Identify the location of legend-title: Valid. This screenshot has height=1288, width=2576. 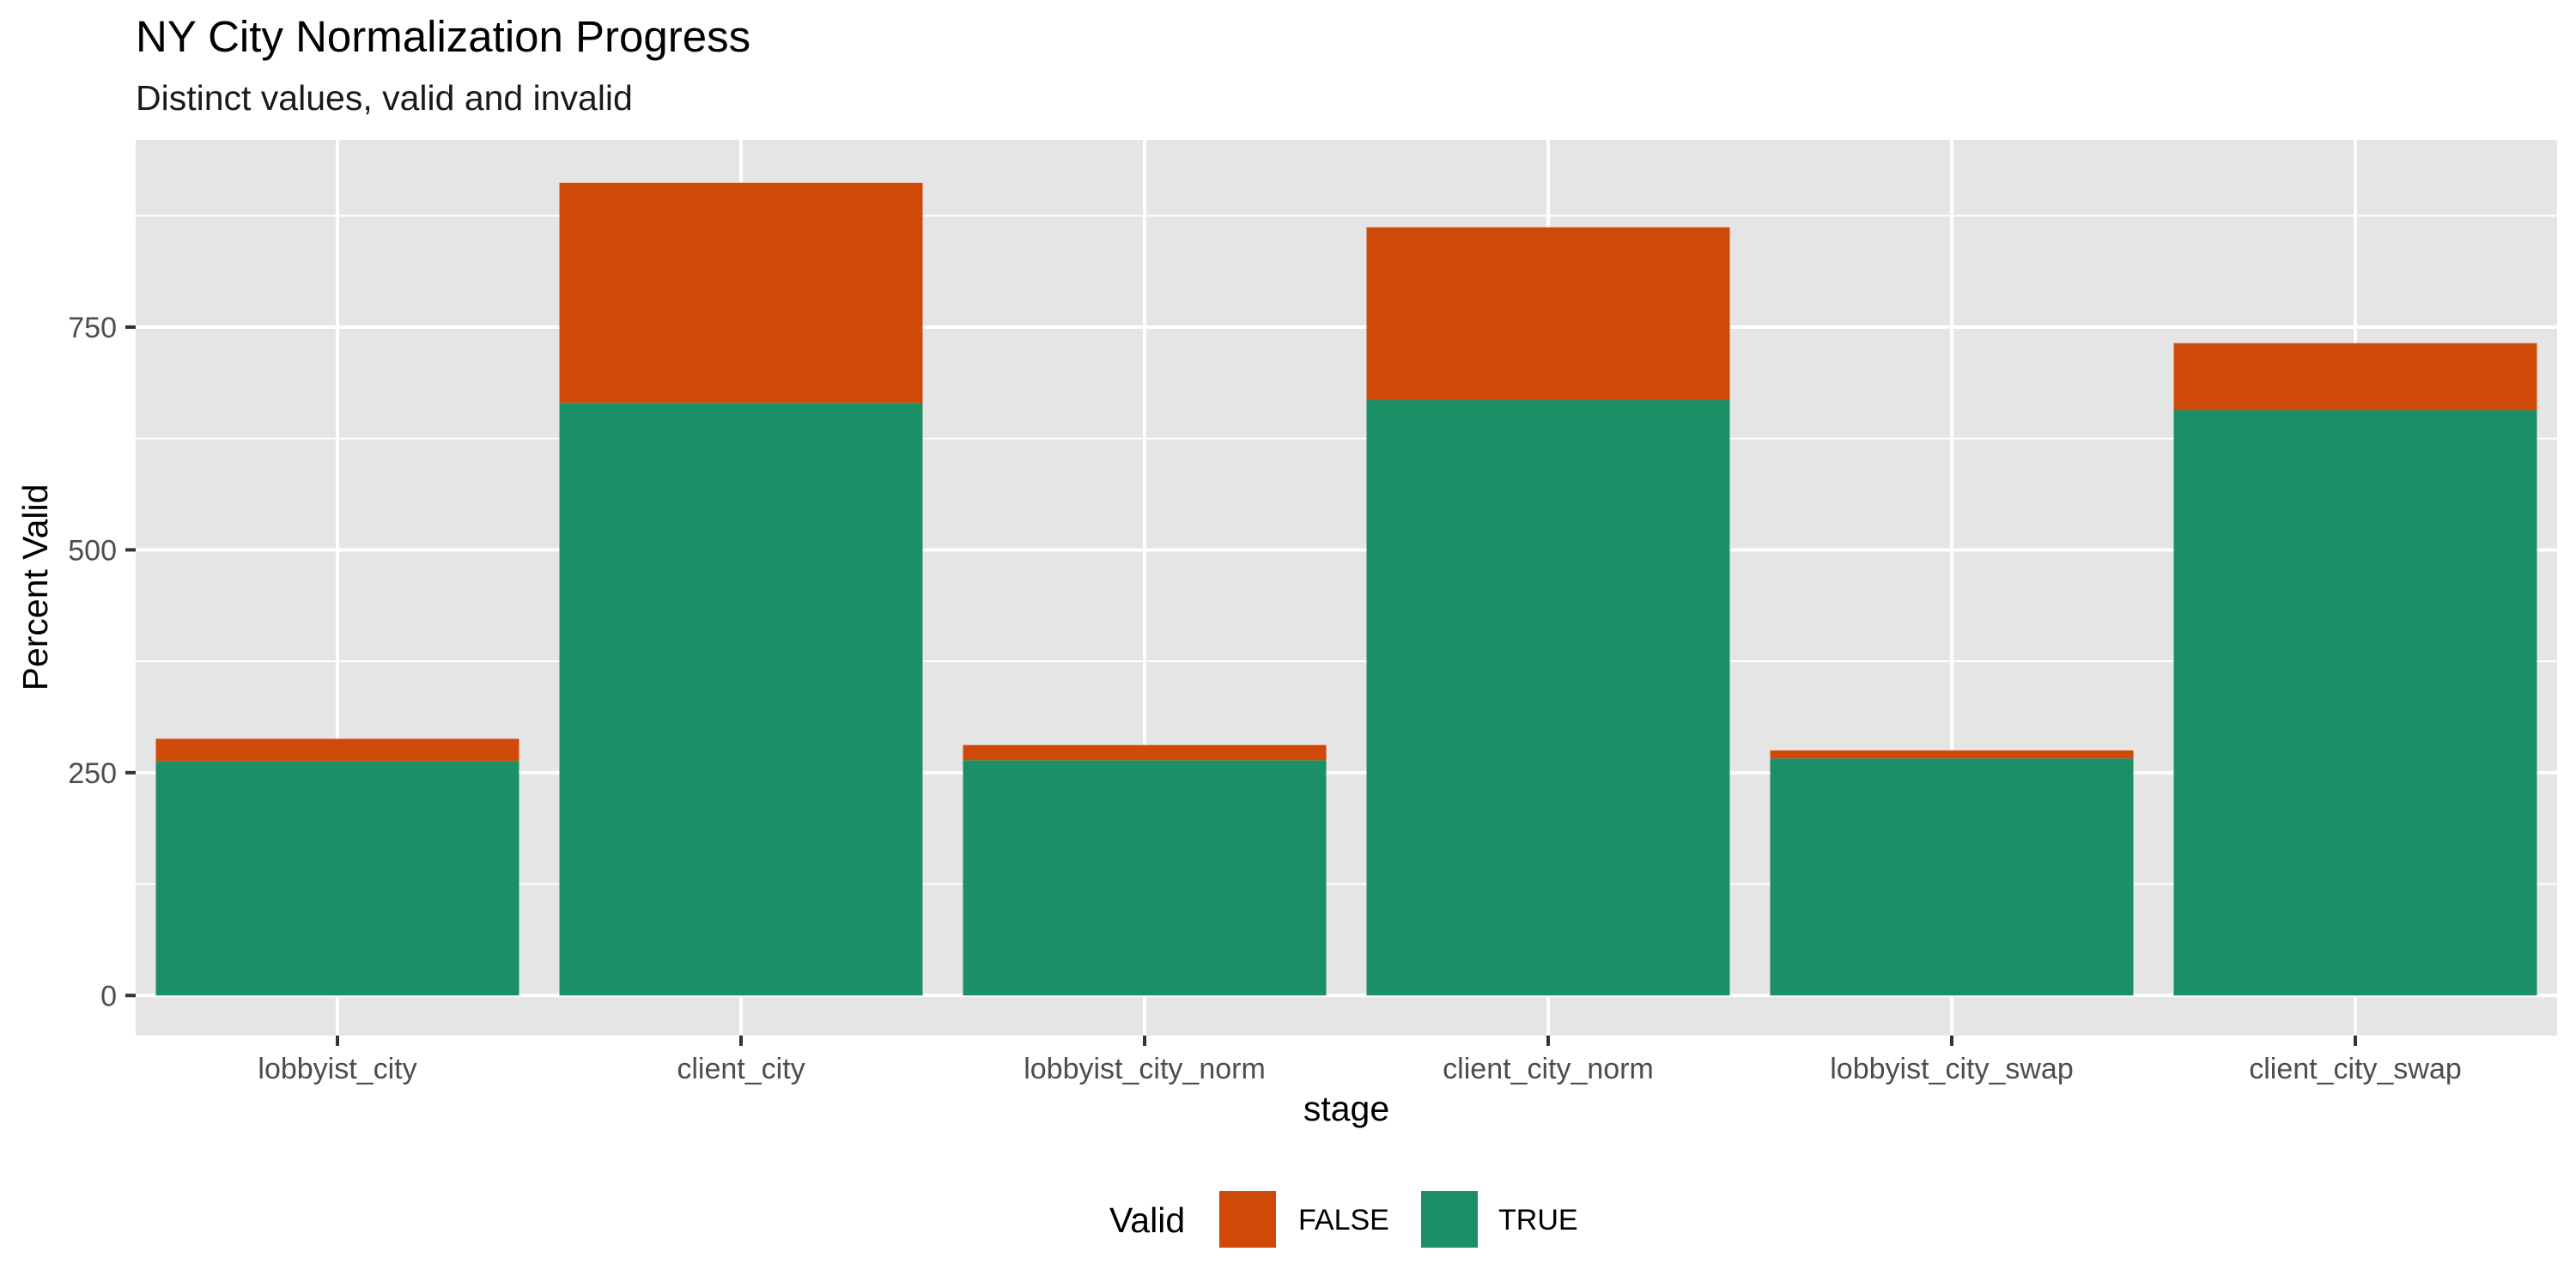
(1147, 1220).